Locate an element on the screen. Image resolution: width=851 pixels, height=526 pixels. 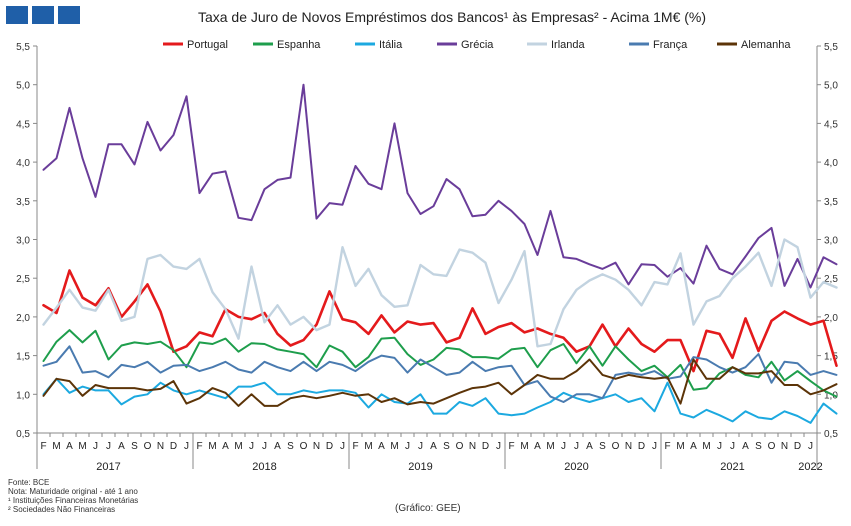
y-tick-label-left: 2,5 is located at coordinates (23, 279).